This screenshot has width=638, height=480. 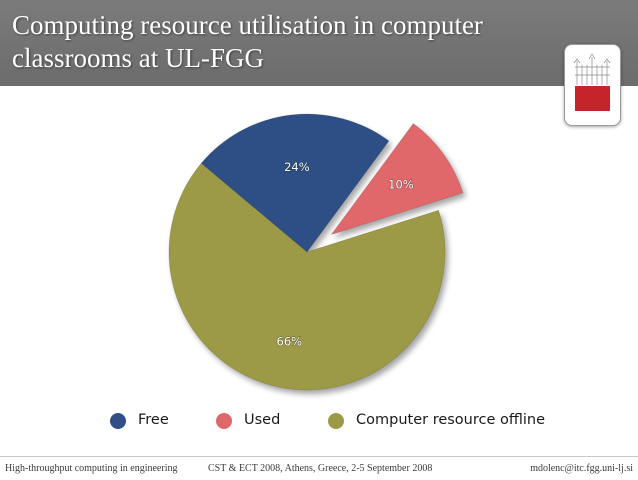 I want to click on pie-slice-free, so click(x=295, y=183).